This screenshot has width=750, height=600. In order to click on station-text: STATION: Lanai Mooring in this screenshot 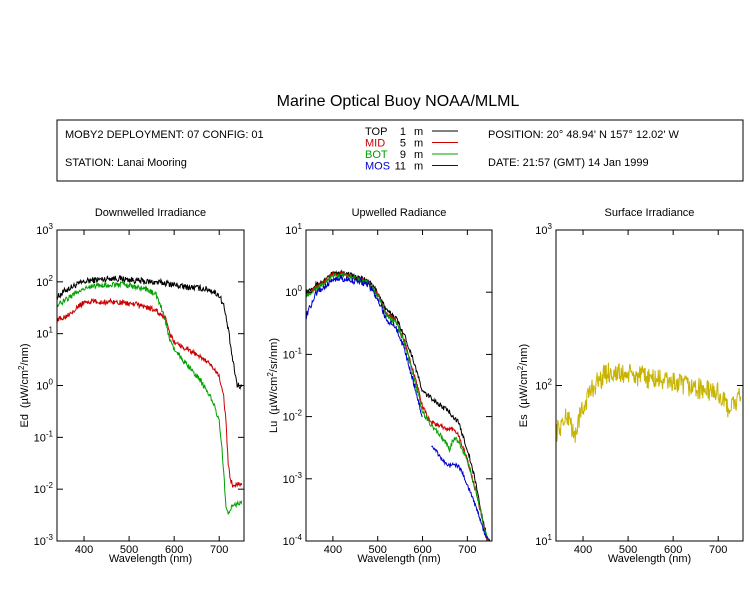, I will do `click(126, 163)`.